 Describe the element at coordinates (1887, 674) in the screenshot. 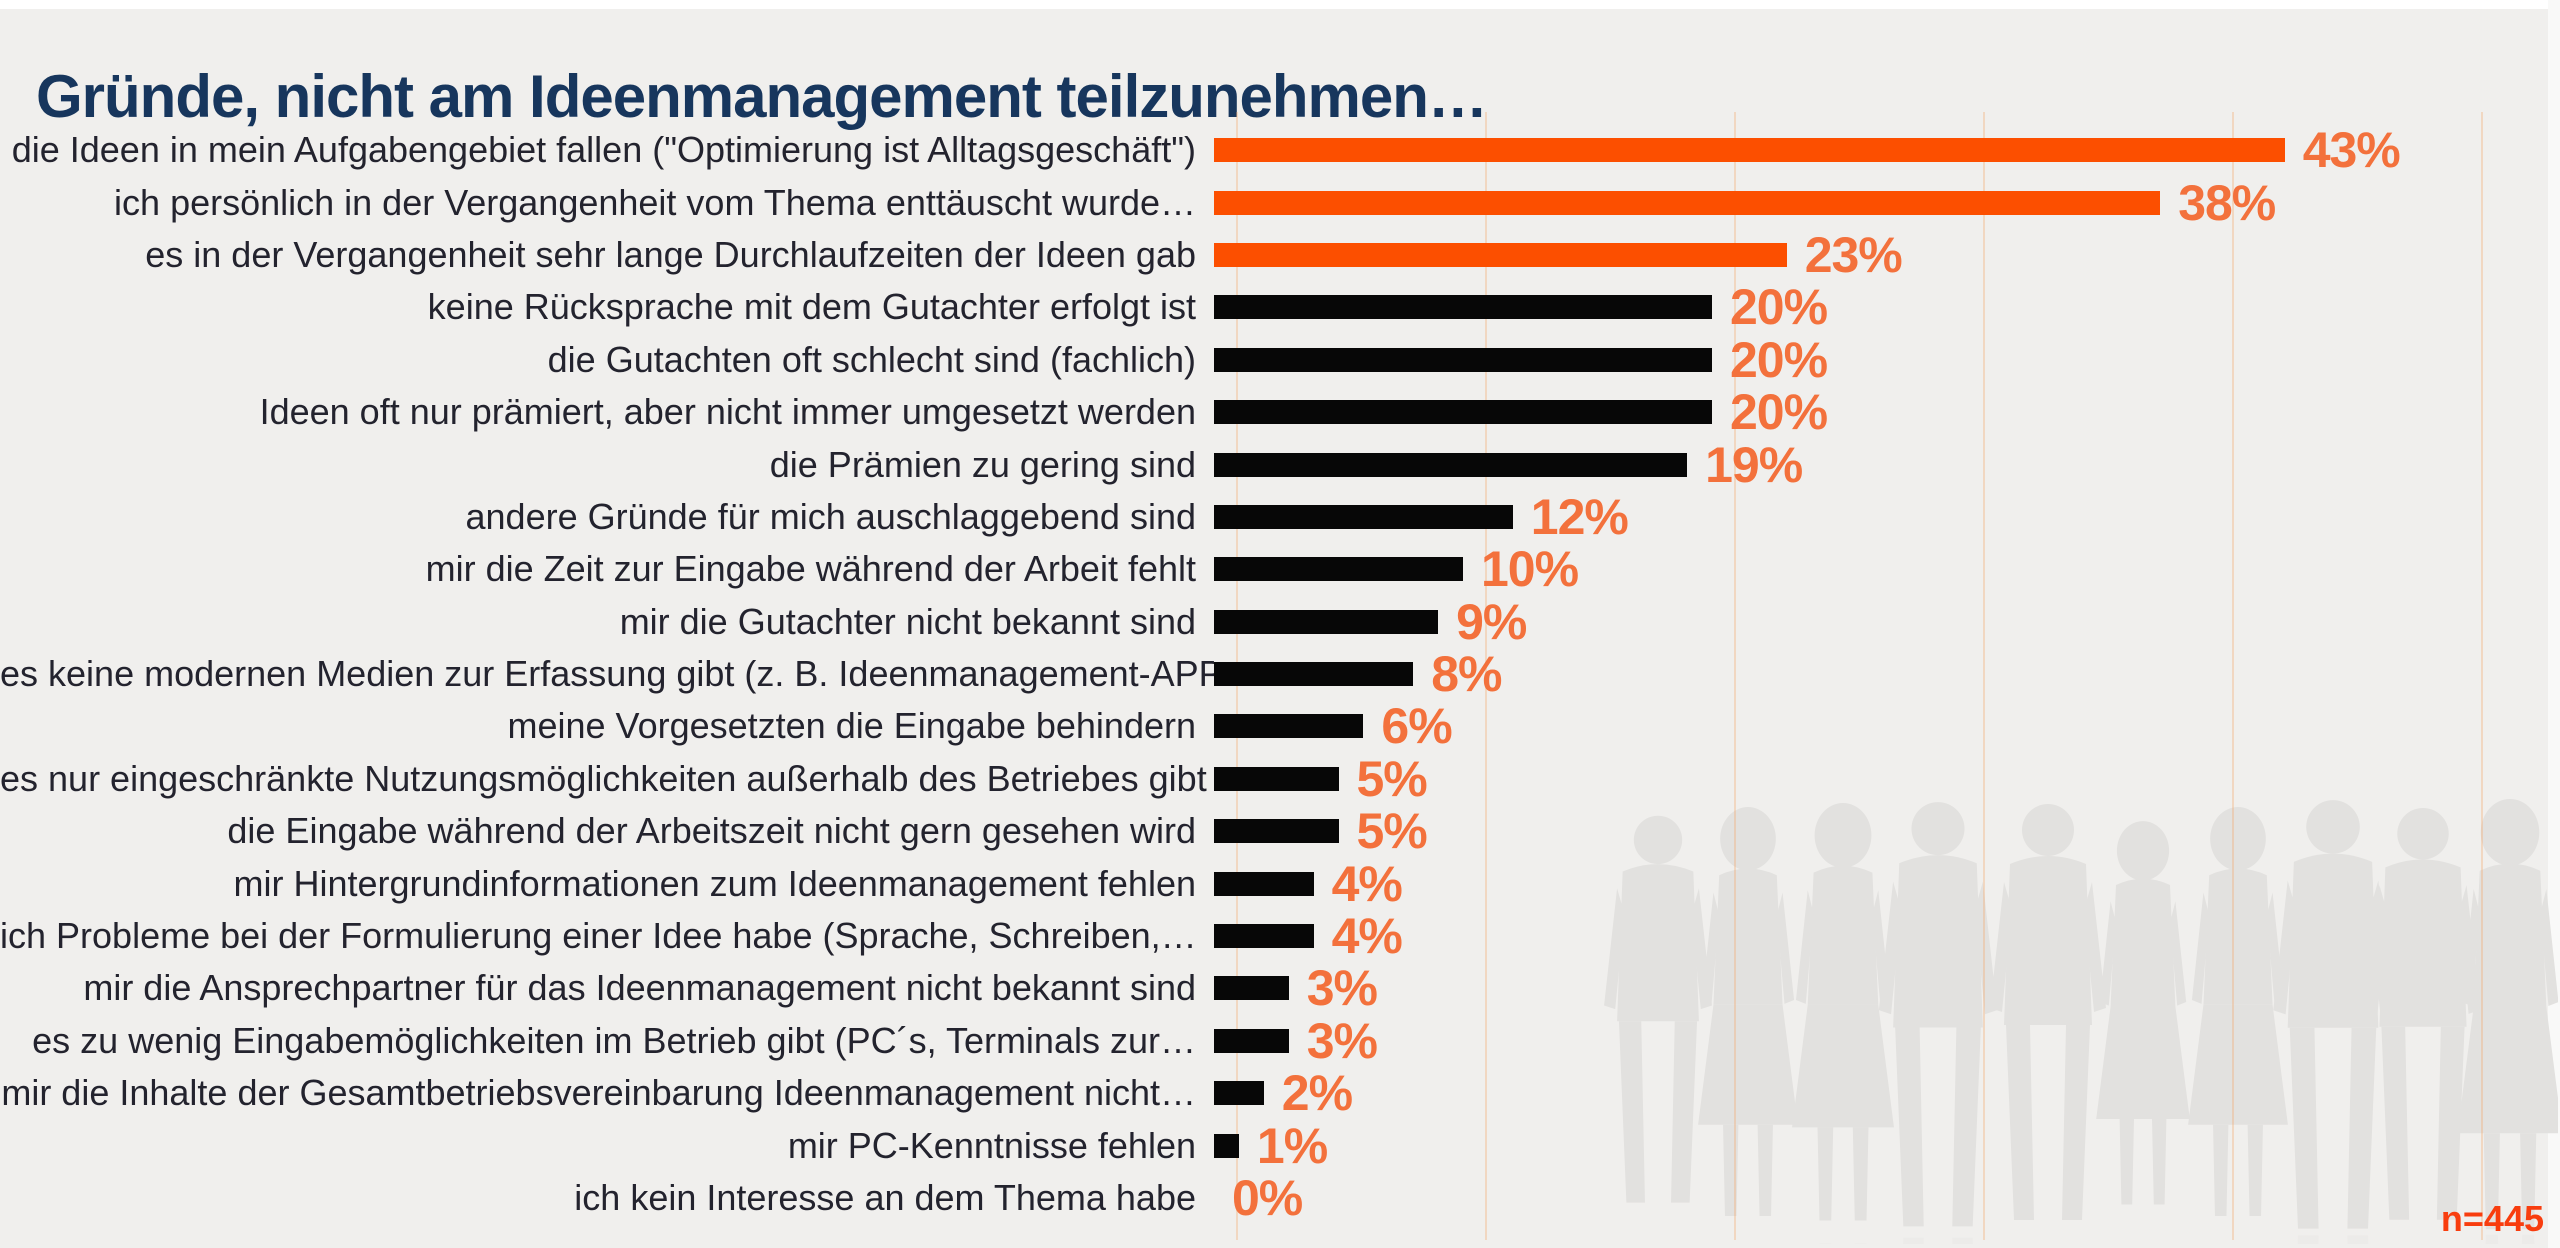

I see `bar-track: 8%` at that location.